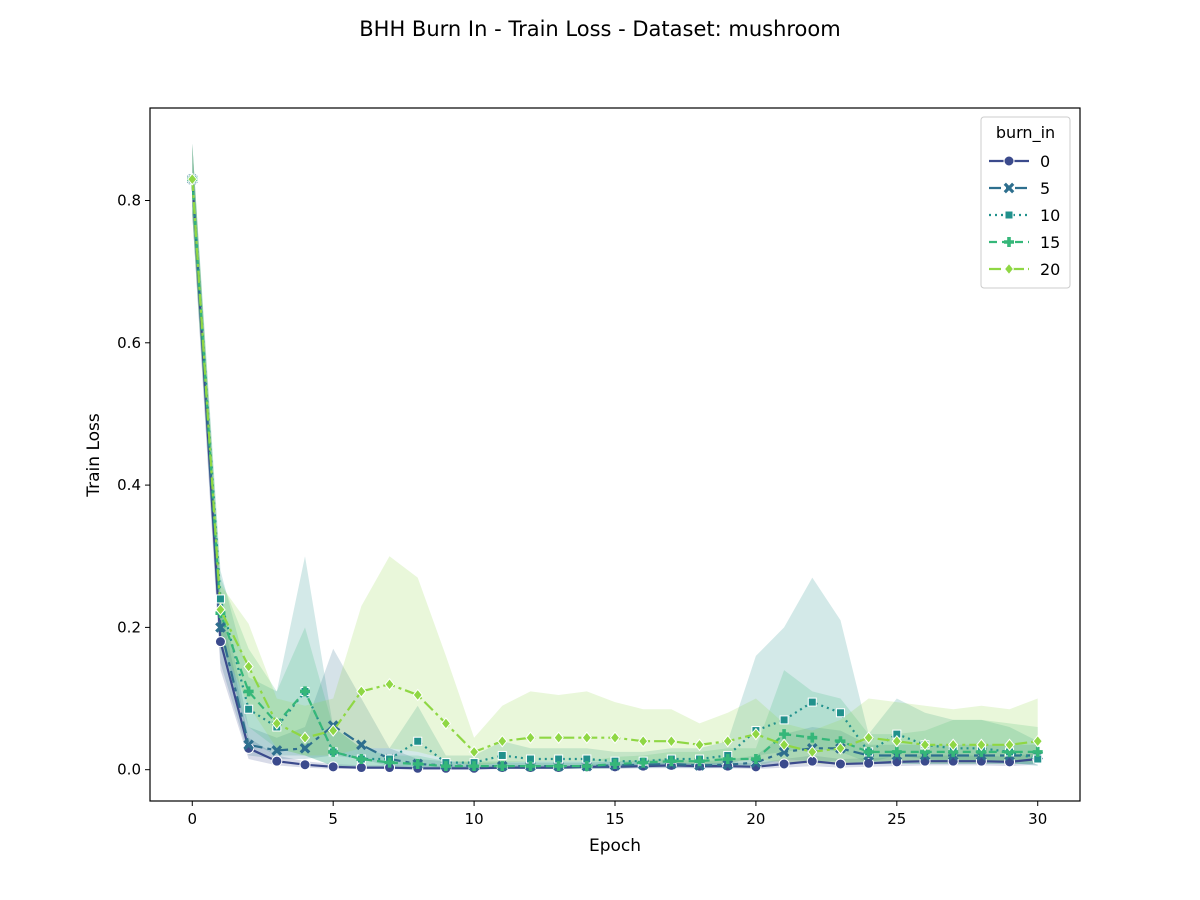  I want to click on legend-label-series-0: 0, so click(1045, 161).